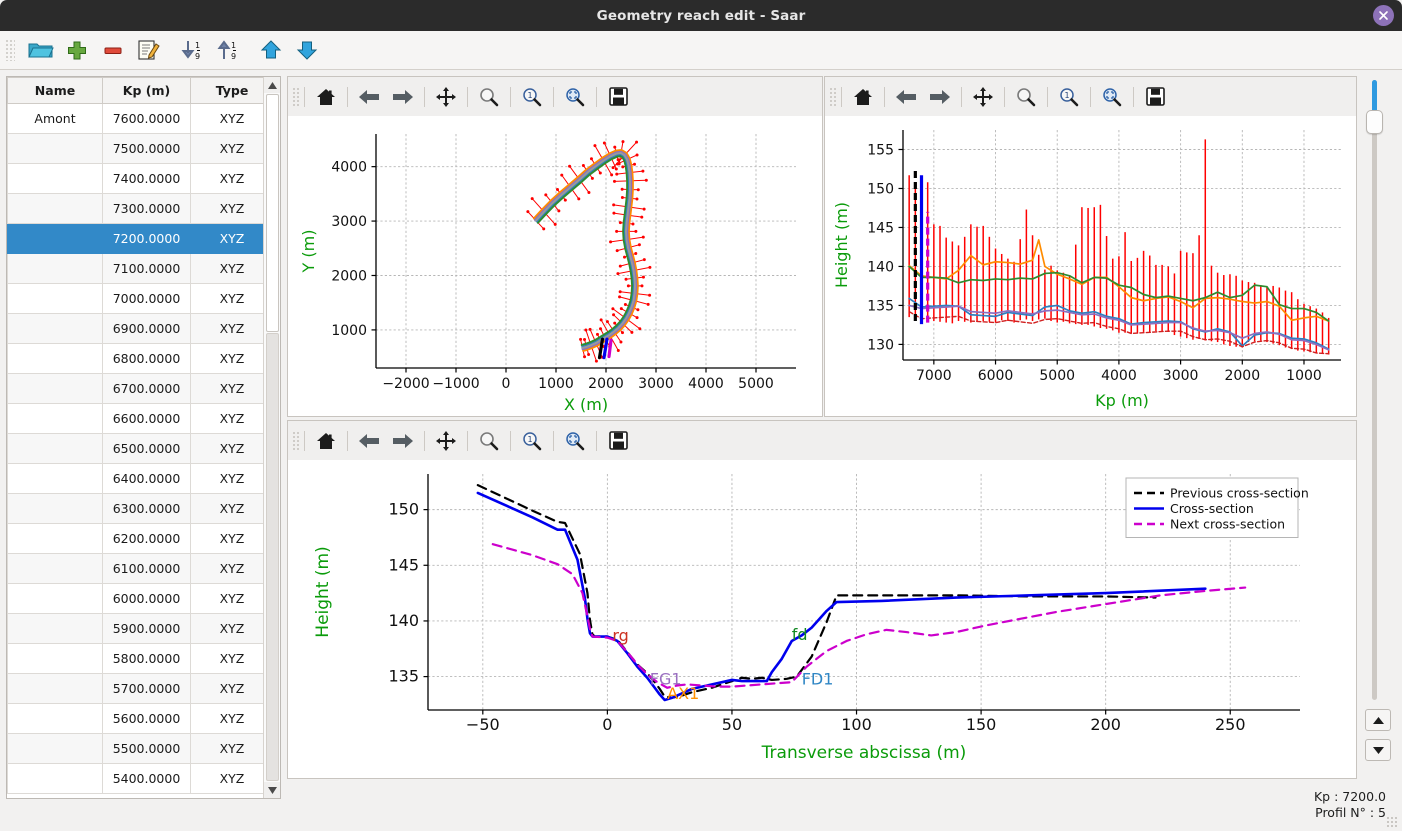 This screenshot has width=1402, height=831. I want to click on row-cell-kp: 6200.0000, so click(146, 538).